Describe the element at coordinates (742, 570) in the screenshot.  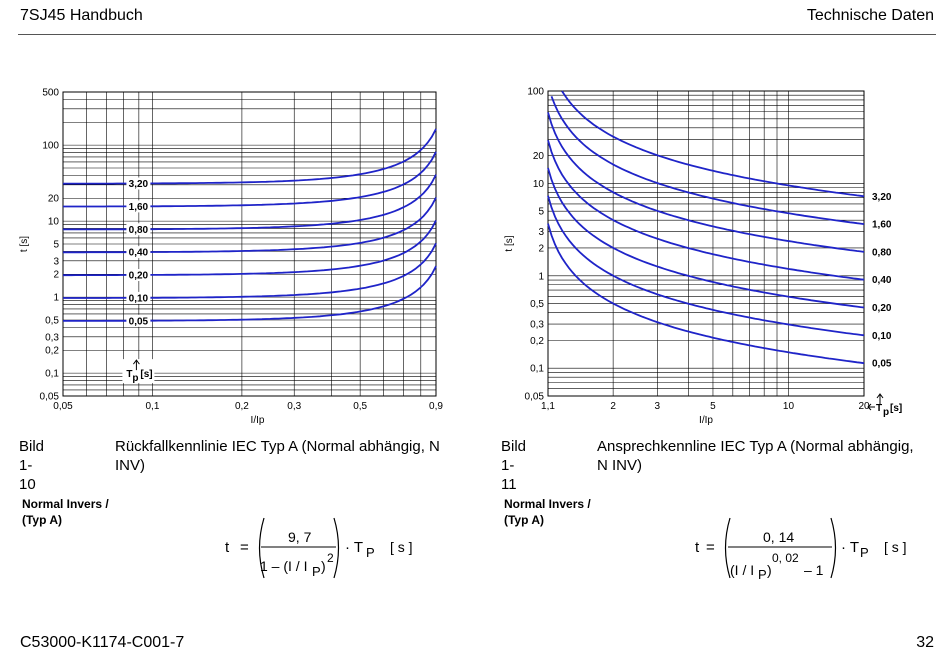
I see `formula-denominator: (I / I` at that location.